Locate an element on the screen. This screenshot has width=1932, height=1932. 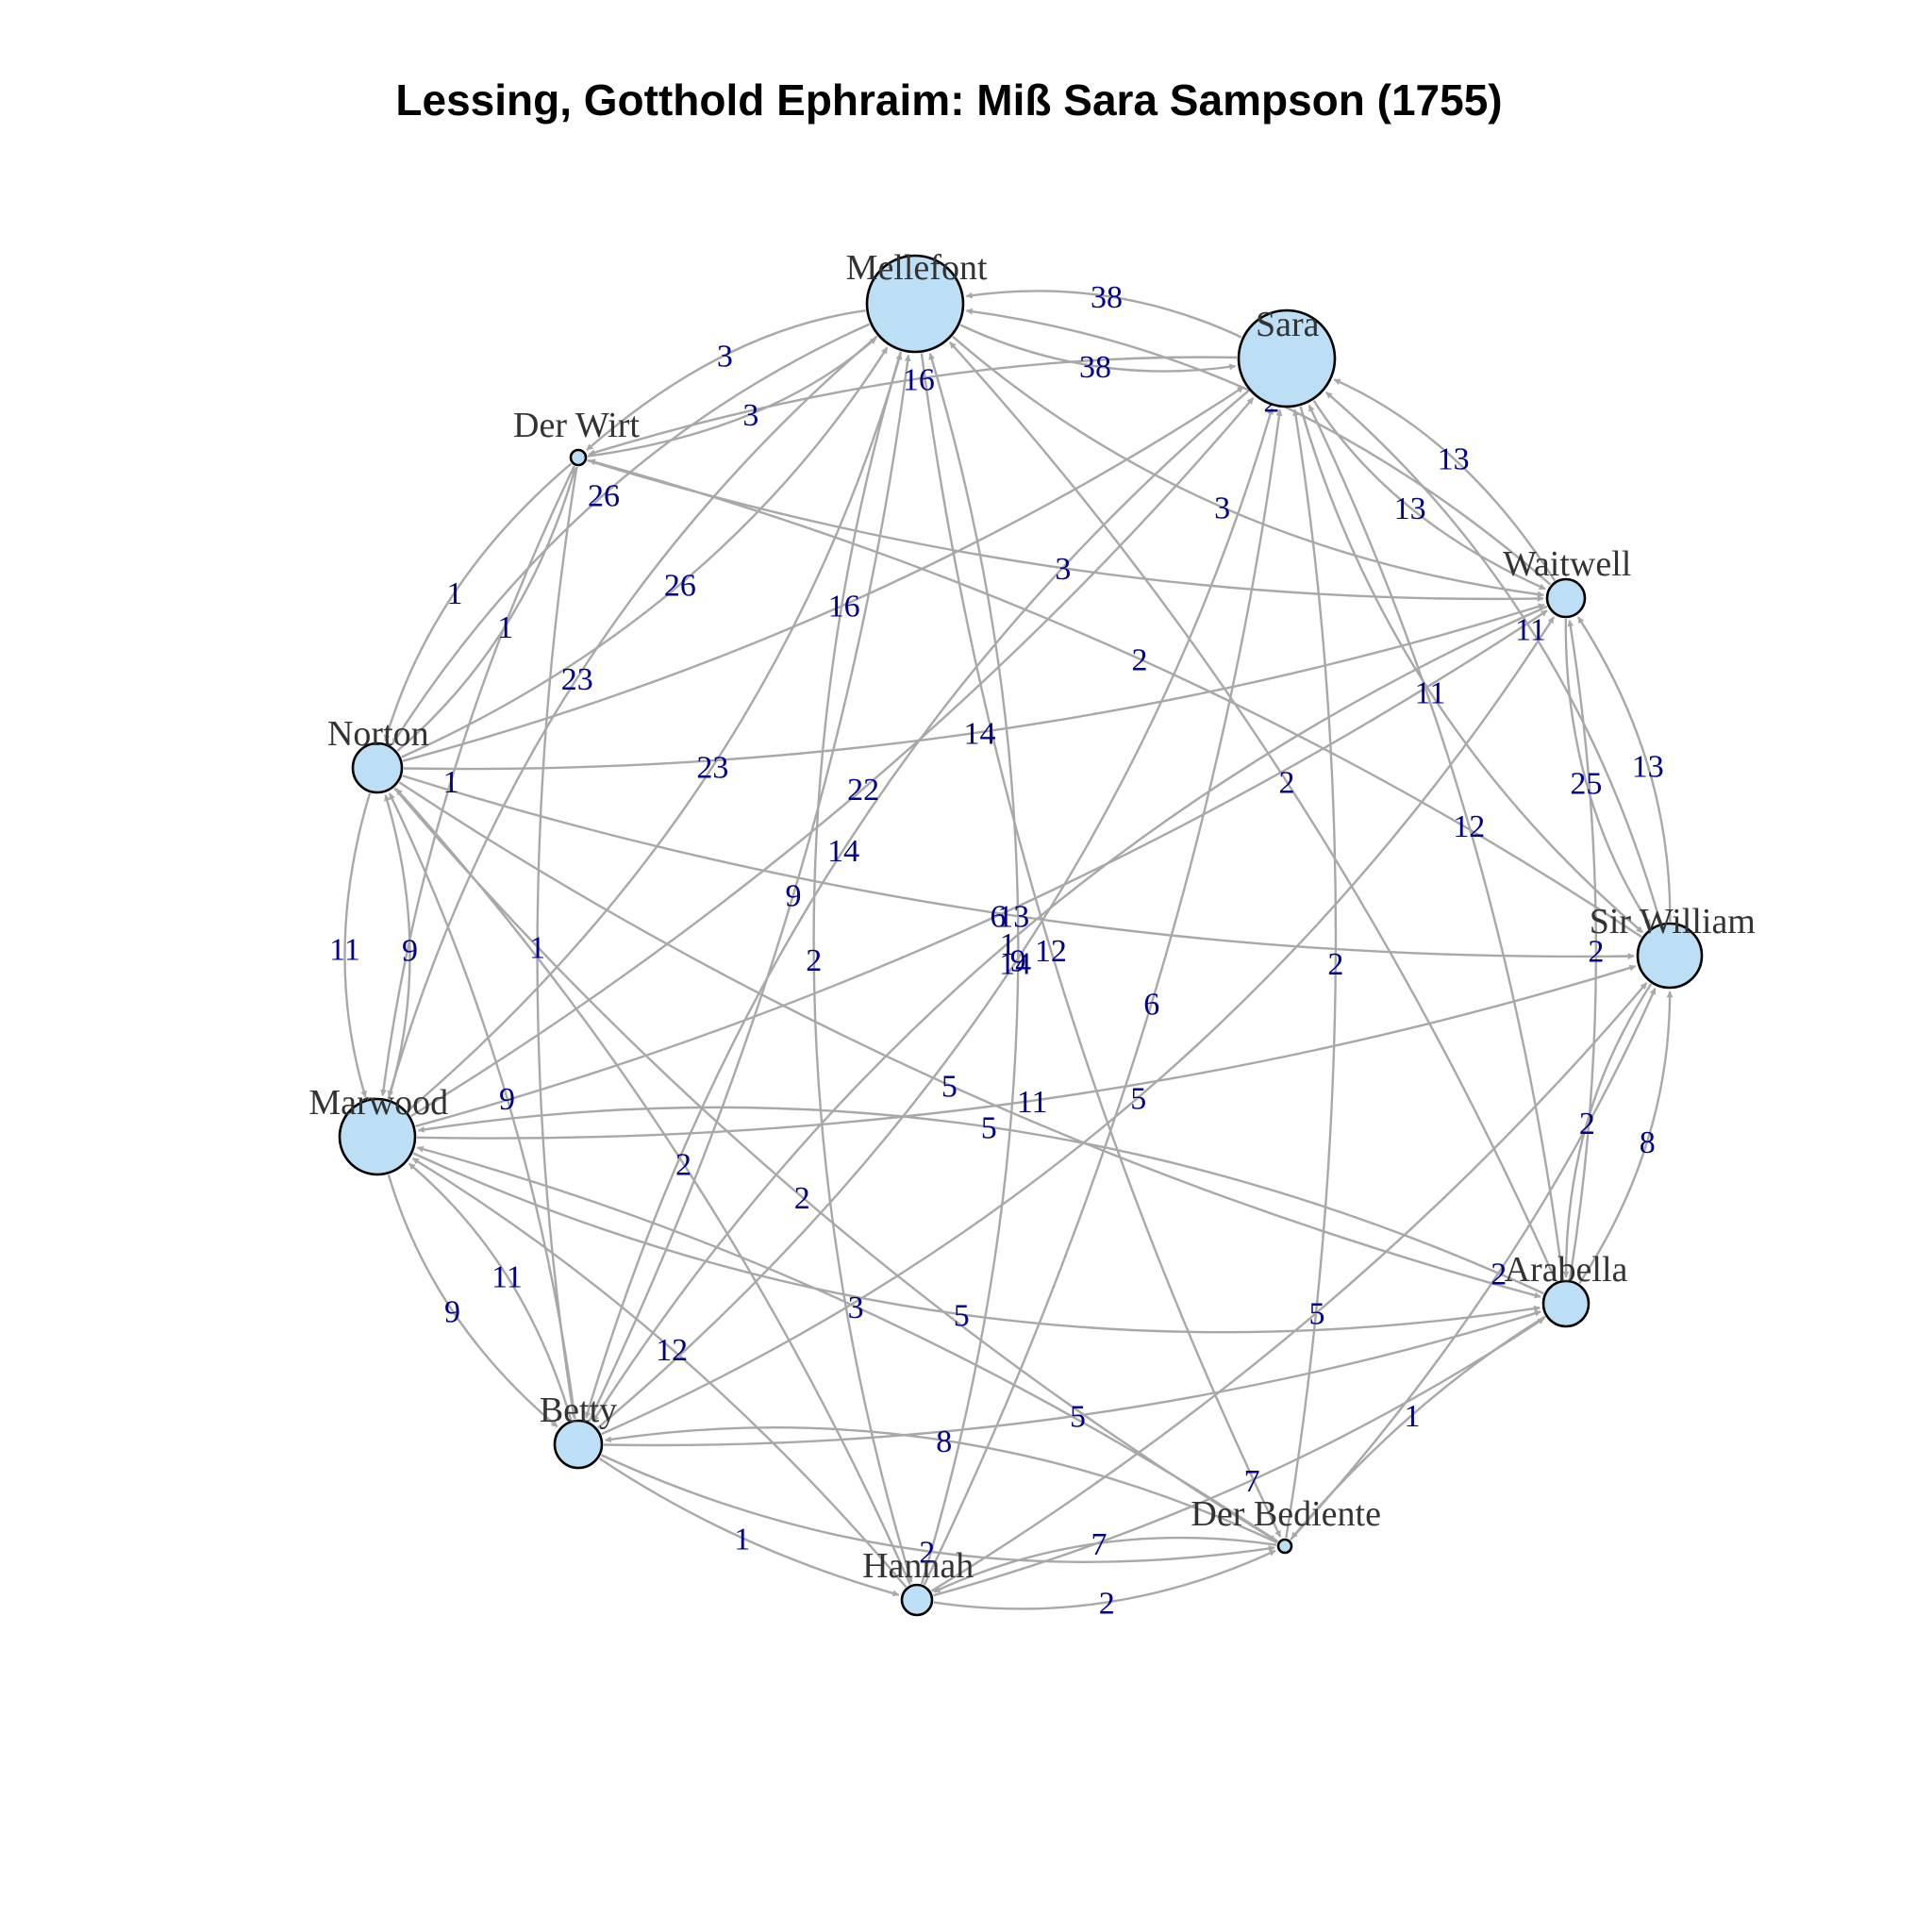
edge-mellefont-to-der-bediente is located at coordinates (1101, 946).